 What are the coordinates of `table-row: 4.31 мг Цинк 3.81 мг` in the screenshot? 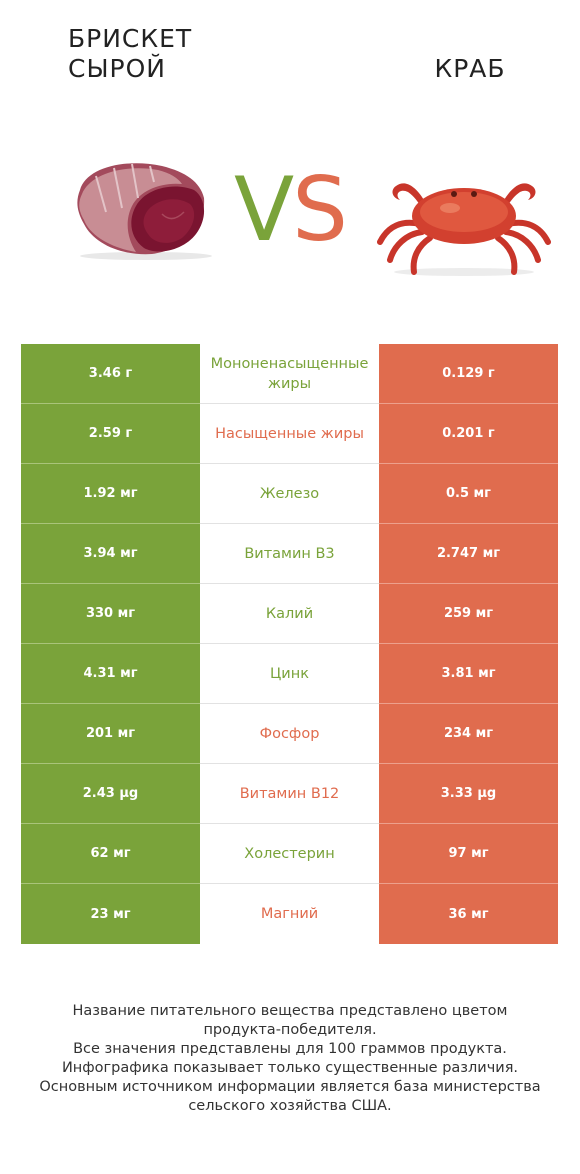 It's located at (289, 674).